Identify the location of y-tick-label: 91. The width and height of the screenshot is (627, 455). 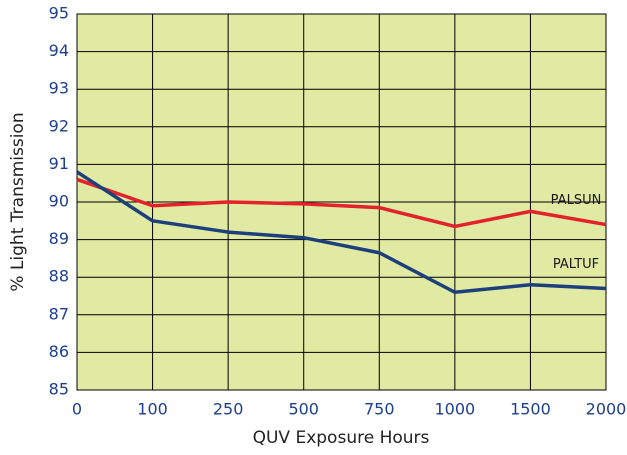
(59, 163).